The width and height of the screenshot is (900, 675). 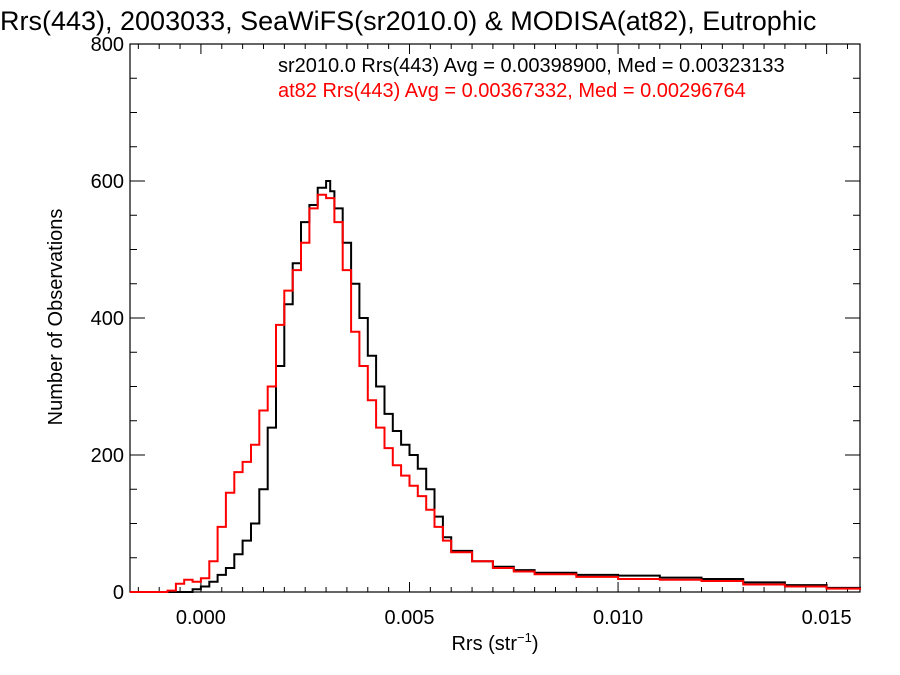 I want to click on x-axis-label-superscript: −1, so click(x=524, y=637).